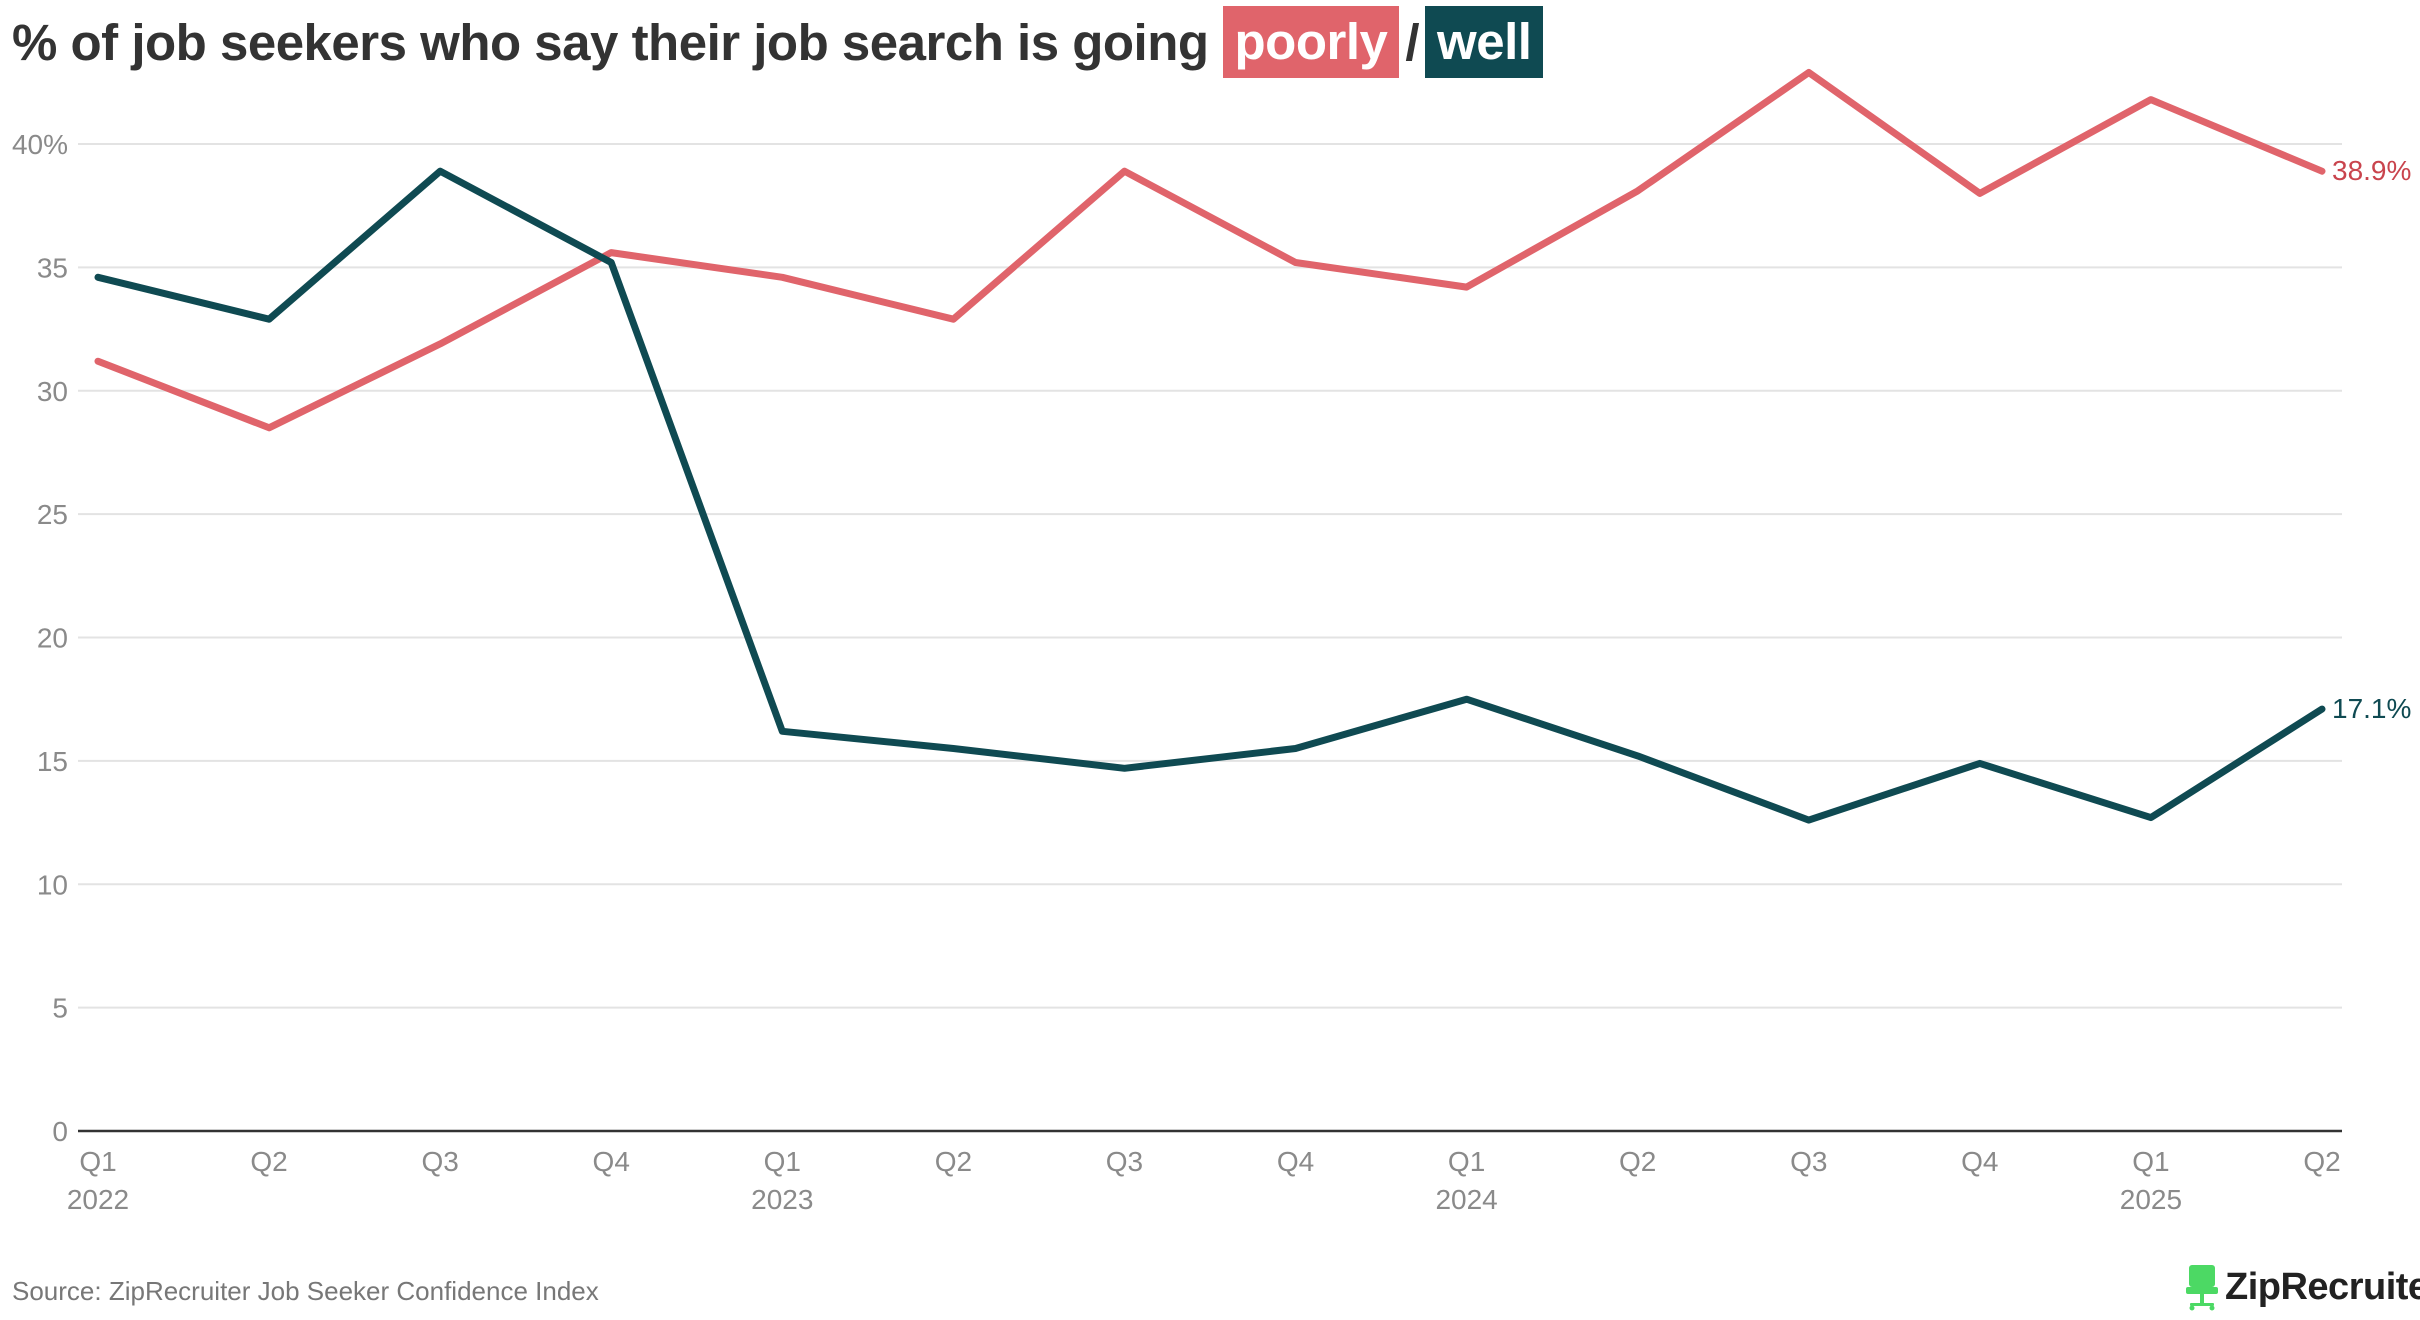 Image resolution: width=2420 pixels, height=1320 pixels. What do you see at coordinates (2371, 170) in the screenshot?
I see `end-label-poorly: 38.9%` at bounding box center [2371, 170].